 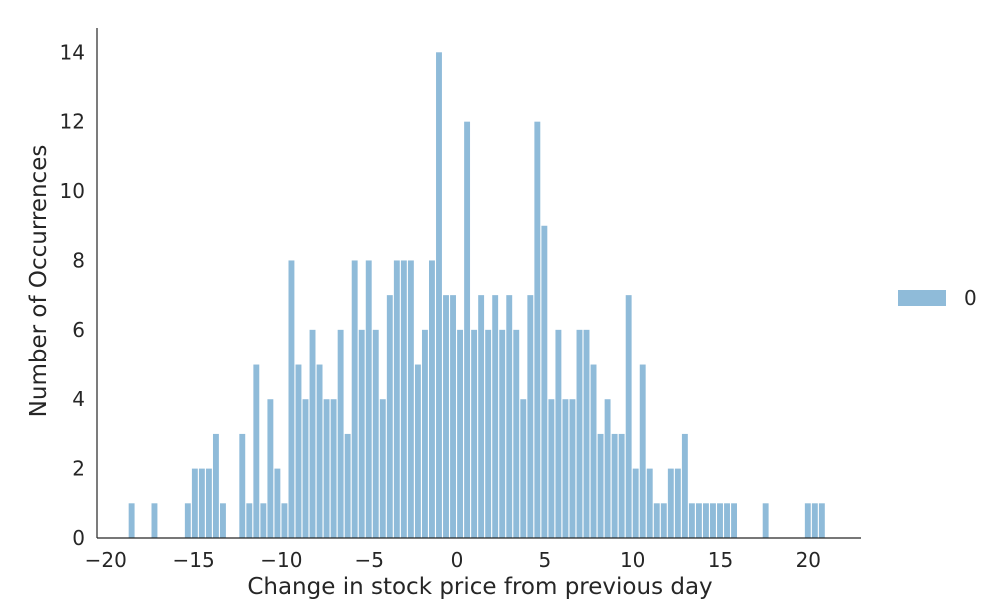 What do you see at coordinates (720, 560) in the screenshot?
I see `x-tick-label: 15` at bounding box center [720, 560].